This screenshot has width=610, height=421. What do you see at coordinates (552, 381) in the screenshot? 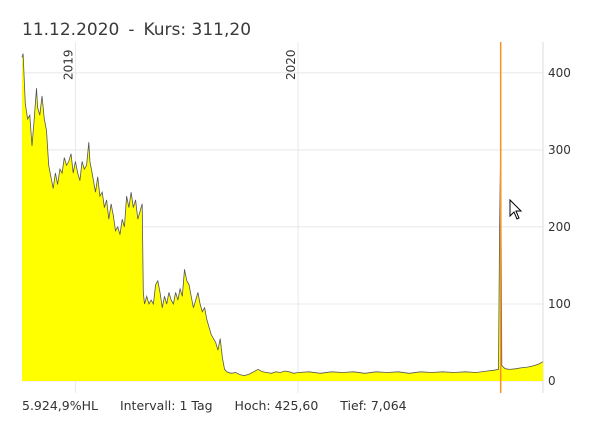
I see `y-tick-label: 0` at bounding box center [552, 381].